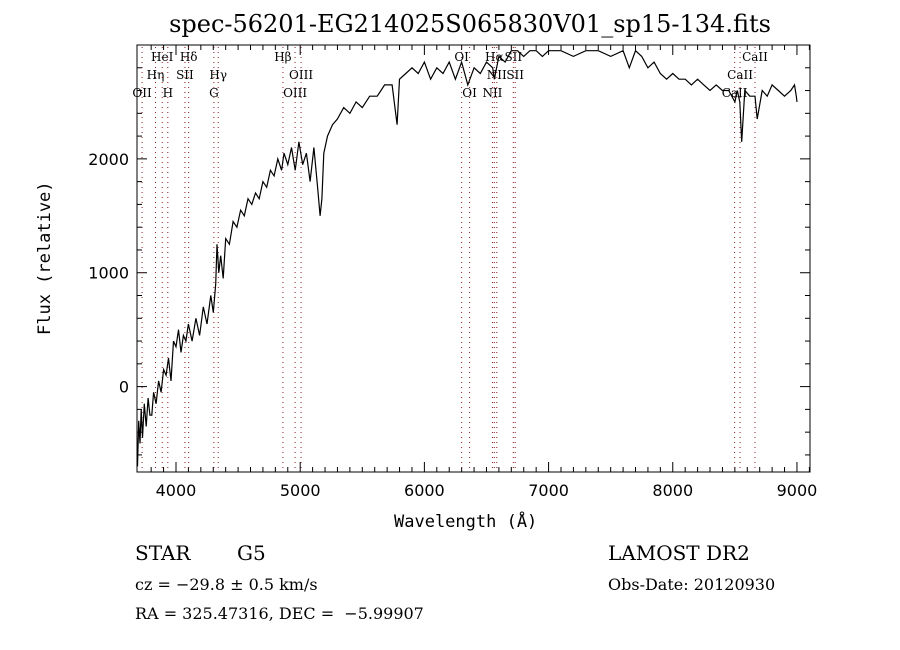 The height and width of the screenshot is (650, 900). Describe the element at coordinates (214, 93) in the screenshot. I see `spectral-line-label: G` at that location.